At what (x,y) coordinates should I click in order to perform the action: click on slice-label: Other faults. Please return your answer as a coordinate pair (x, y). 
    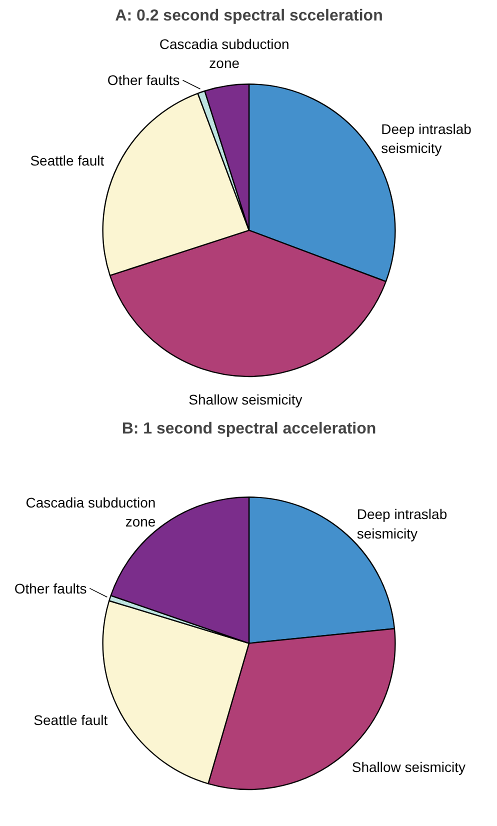
    Looking at the image, I should click on (143, 80).